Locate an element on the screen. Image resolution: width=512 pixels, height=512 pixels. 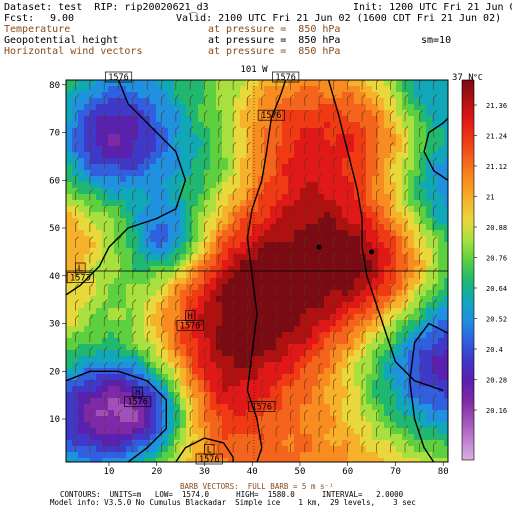
contour-label: 1576 is located at coordinates (262, 407).